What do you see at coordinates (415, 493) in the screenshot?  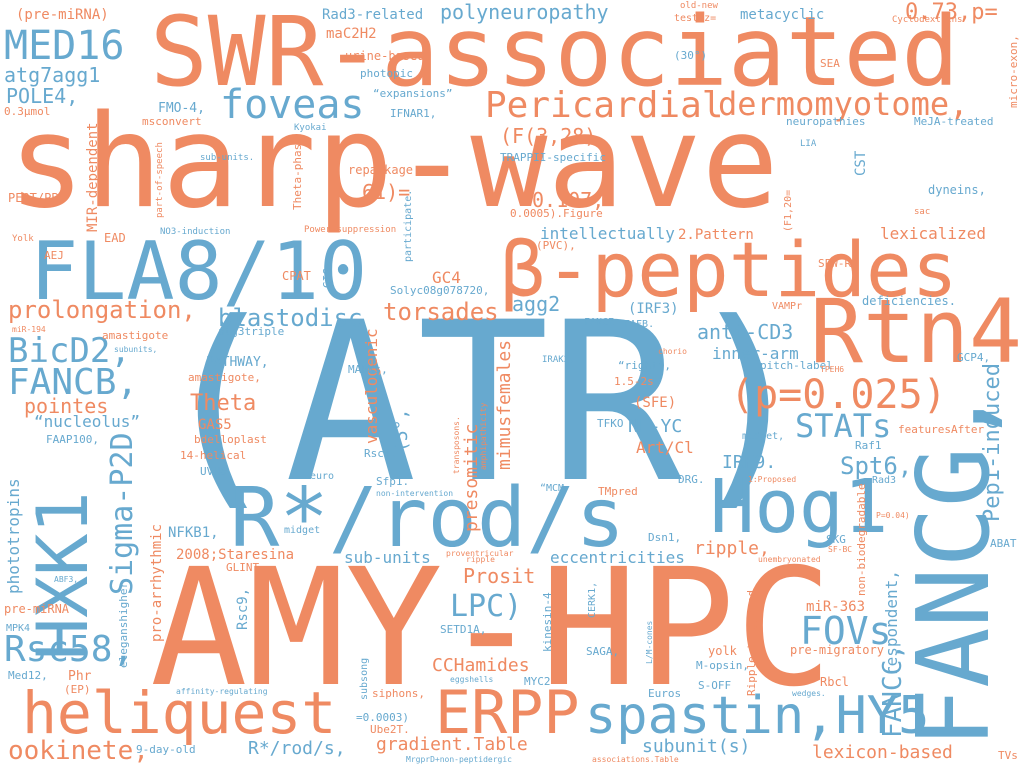 I see `word: non-intervention` at bounding box center [415, 493].